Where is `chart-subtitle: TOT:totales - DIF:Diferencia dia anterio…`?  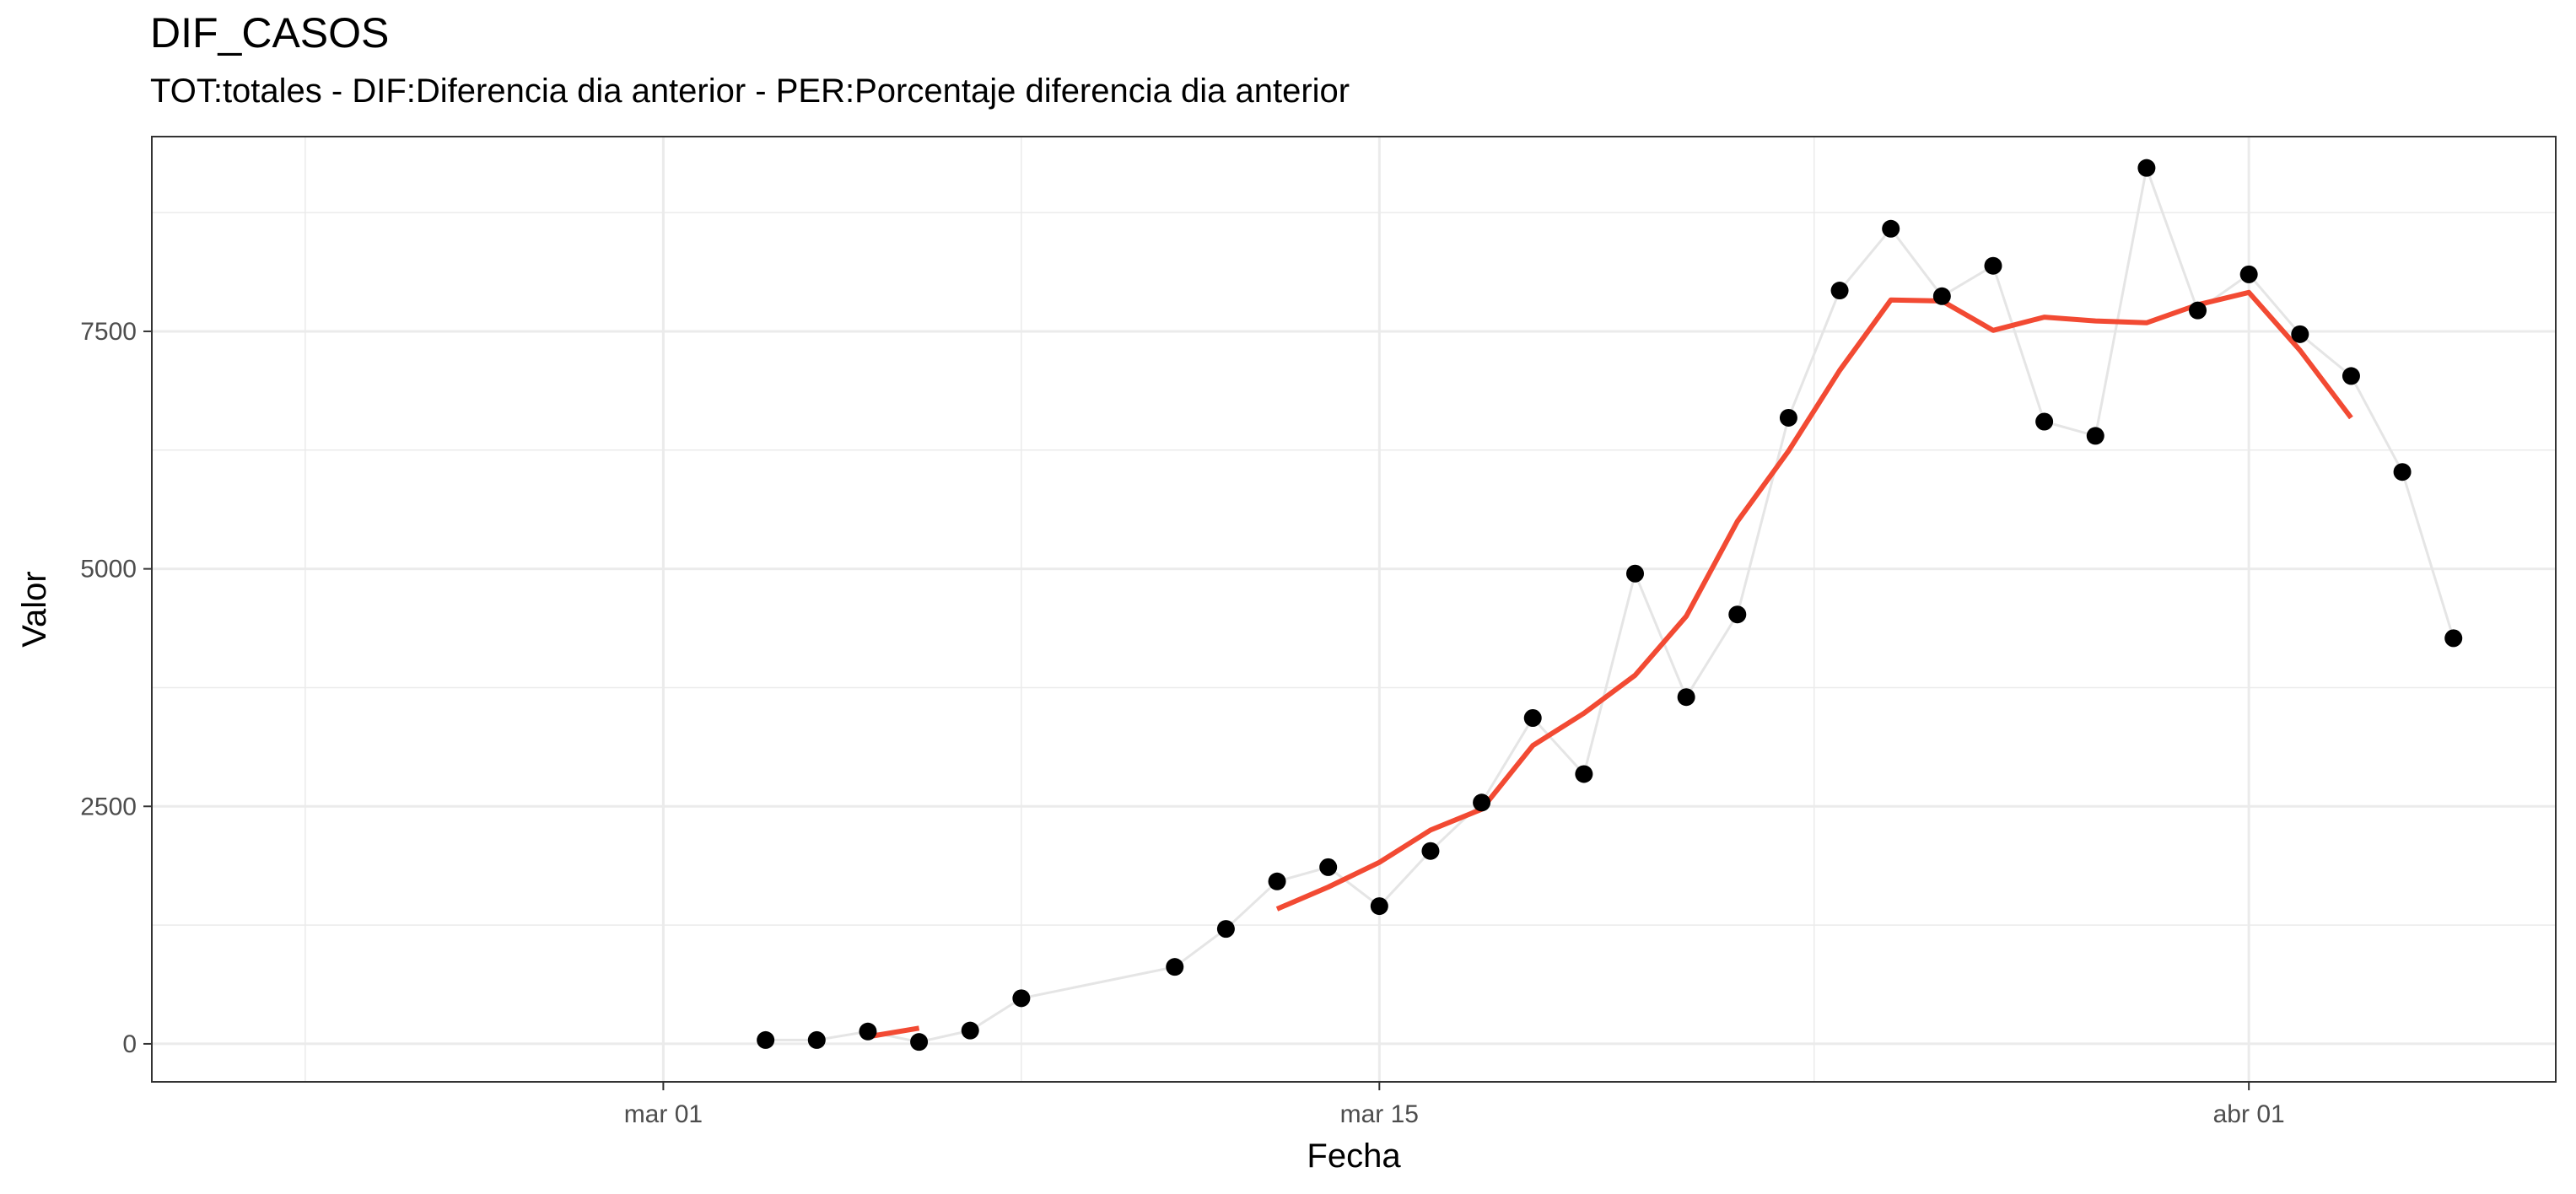
chart-subtitle: TOT:totales - DIF:Diferencia dia anterio… is located at coordinates (750, 91).